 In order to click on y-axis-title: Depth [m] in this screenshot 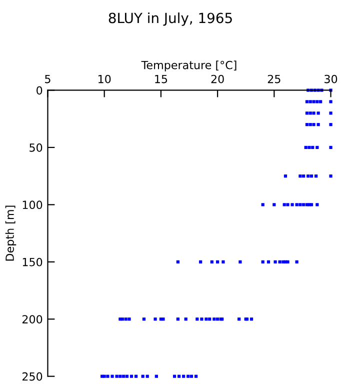, I will do `click(10, 233)`.